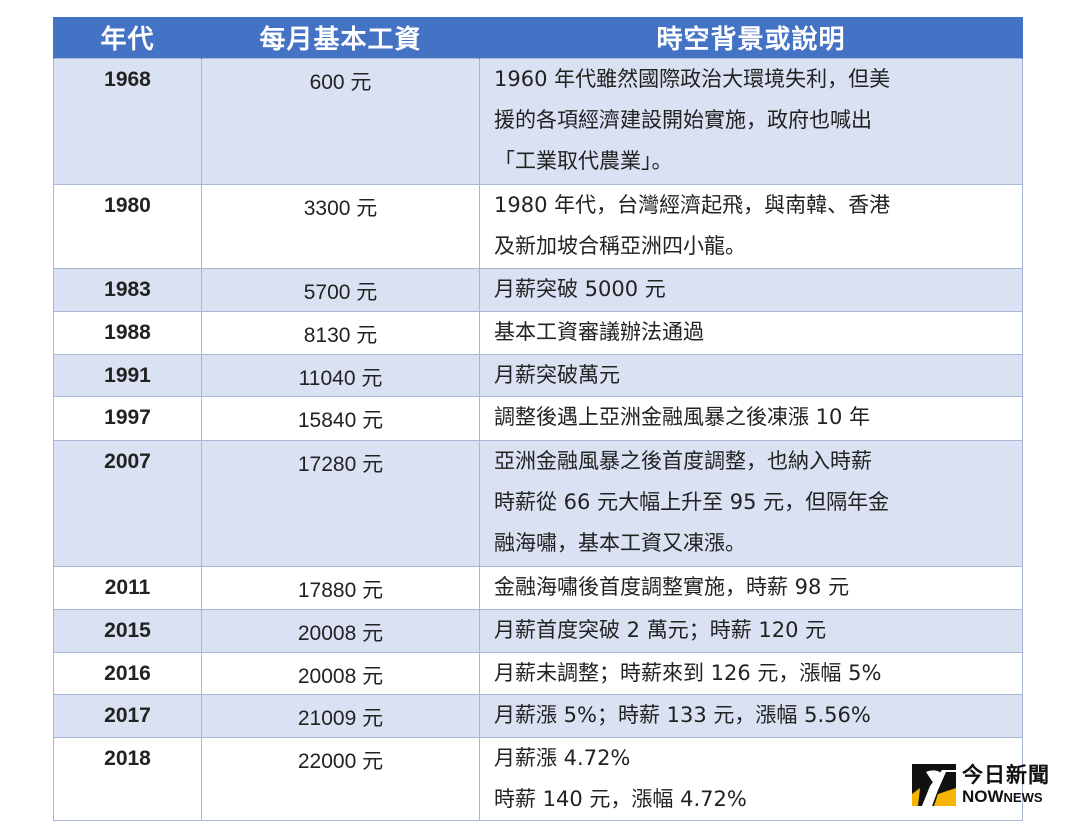  I want to click on year-cell: 1988, so click(127, 333).